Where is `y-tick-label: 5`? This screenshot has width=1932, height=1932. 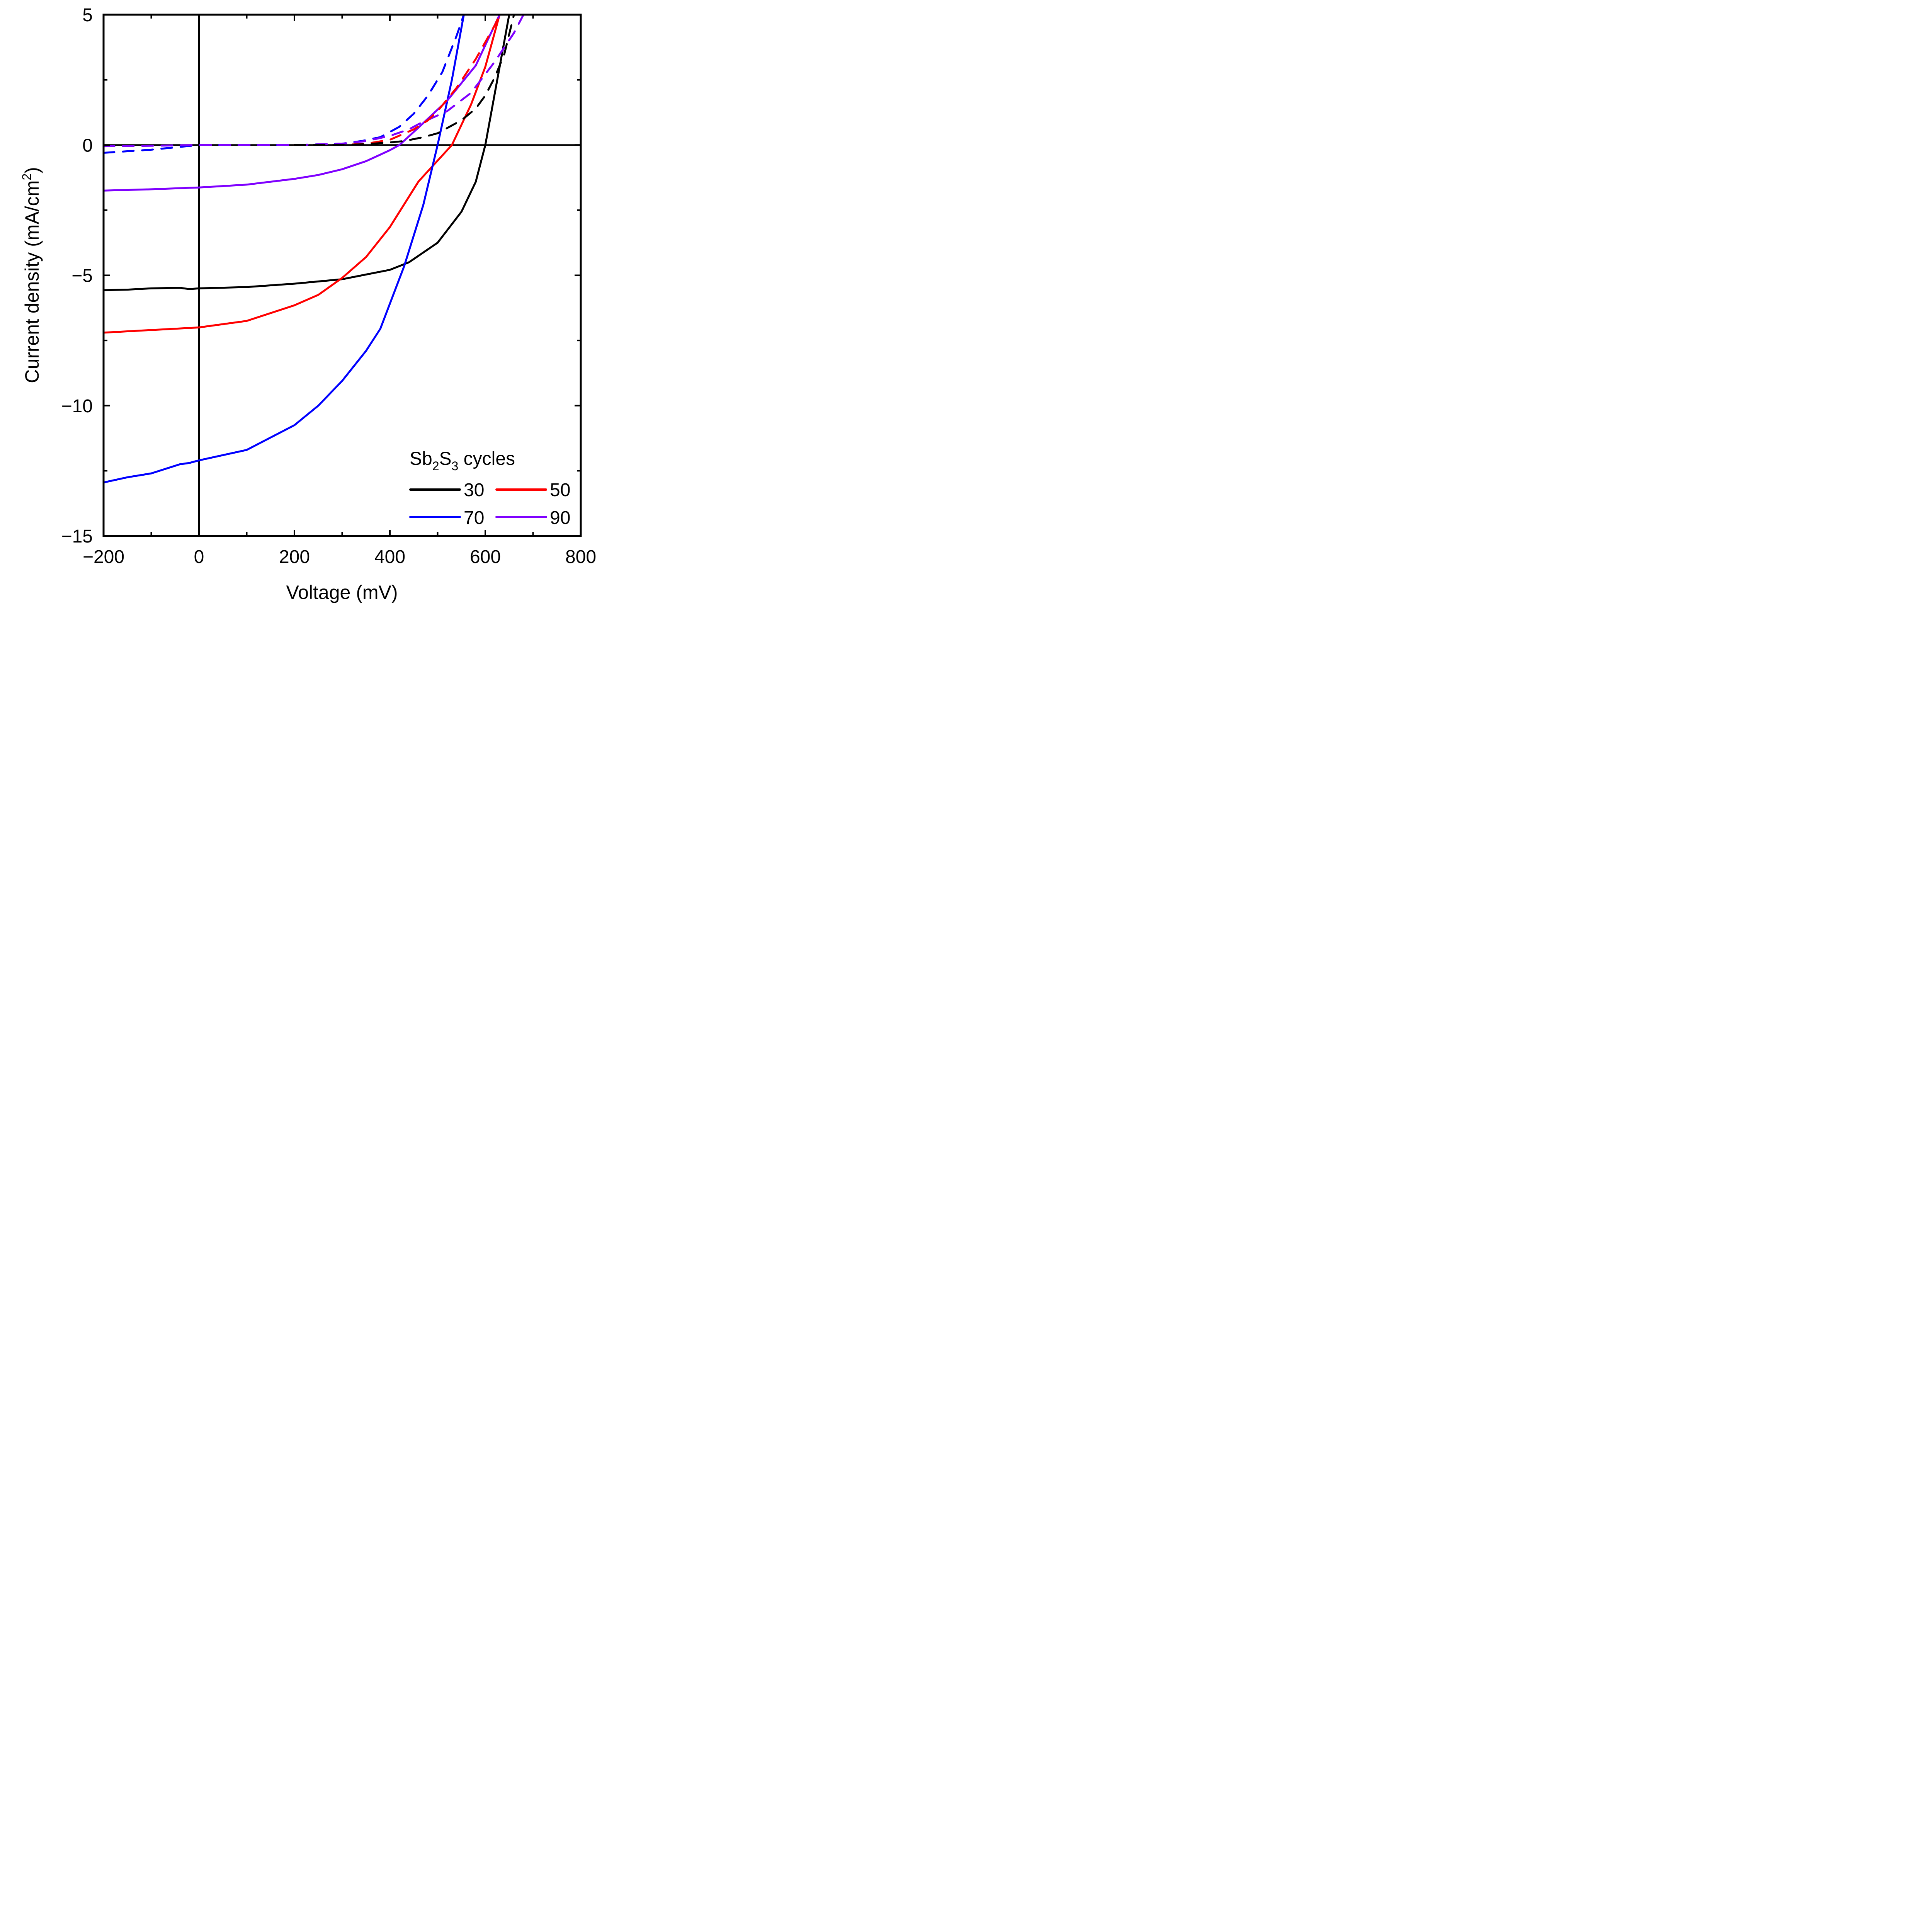 y-tick-label: 5 is located at coordinates (87, 15).